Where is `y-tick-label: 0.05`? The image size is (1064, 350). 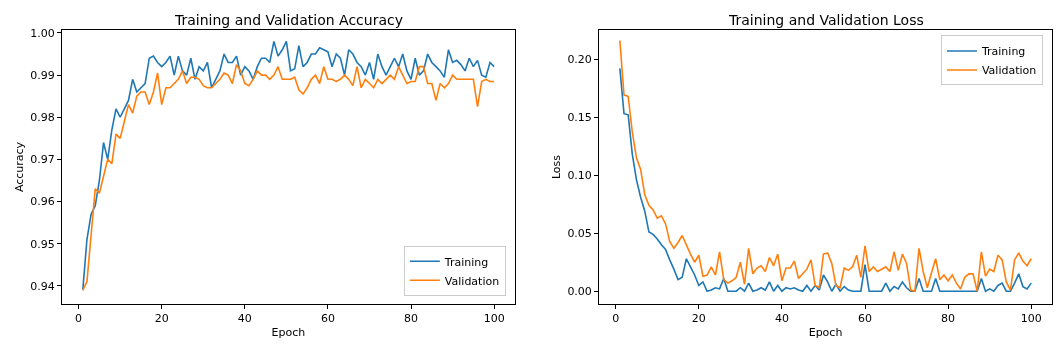 y-tick-label: 0.05 is located at coordinates (579, 234).